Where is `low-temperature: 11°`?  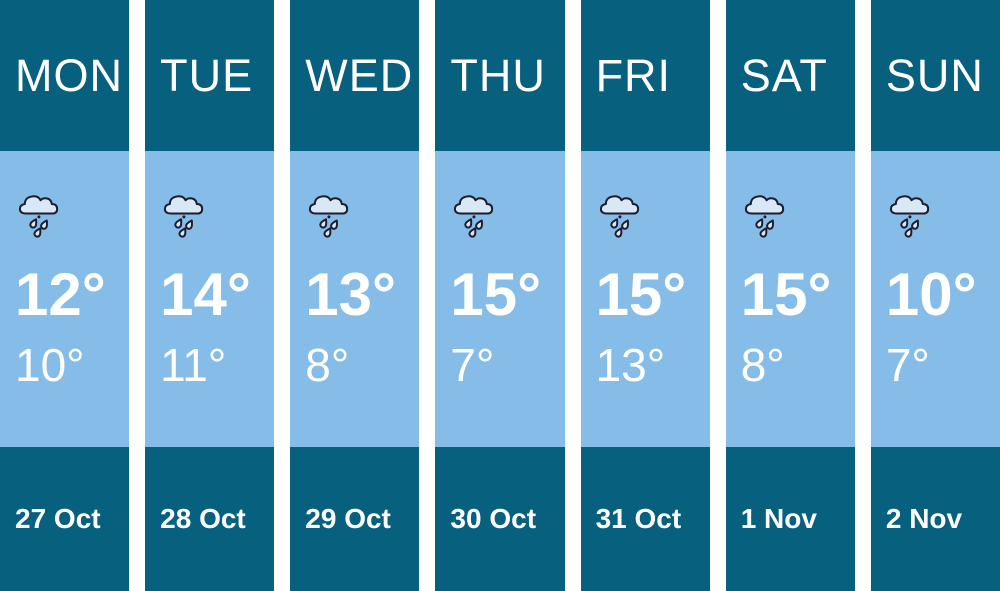
low-temperature: 11° is located at coordinates (193, 365).